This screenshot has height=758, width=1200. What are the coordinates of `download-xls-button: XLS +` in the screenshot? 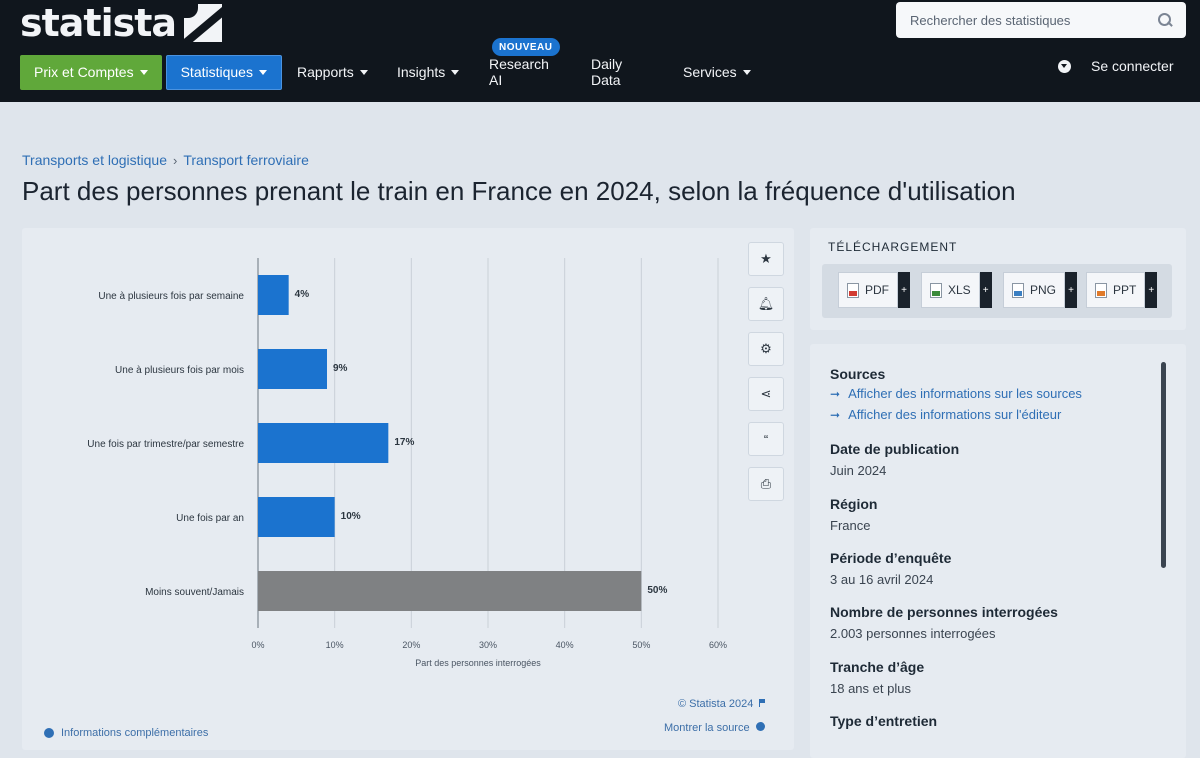 It's located at (956, 290).